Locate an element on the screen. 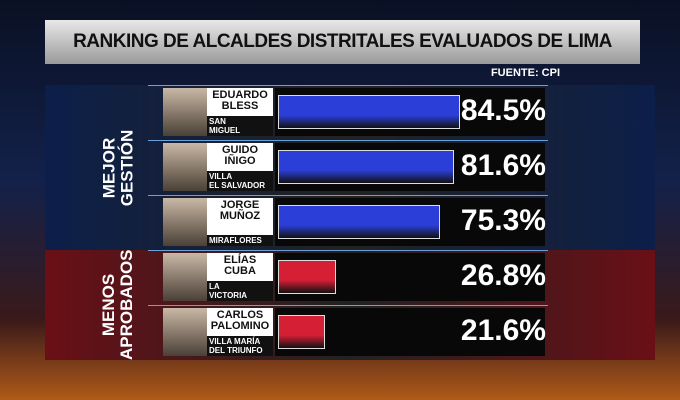  name-box: ELÍAS CUBA LA VICTORIA is located at coordinates (240, 277).